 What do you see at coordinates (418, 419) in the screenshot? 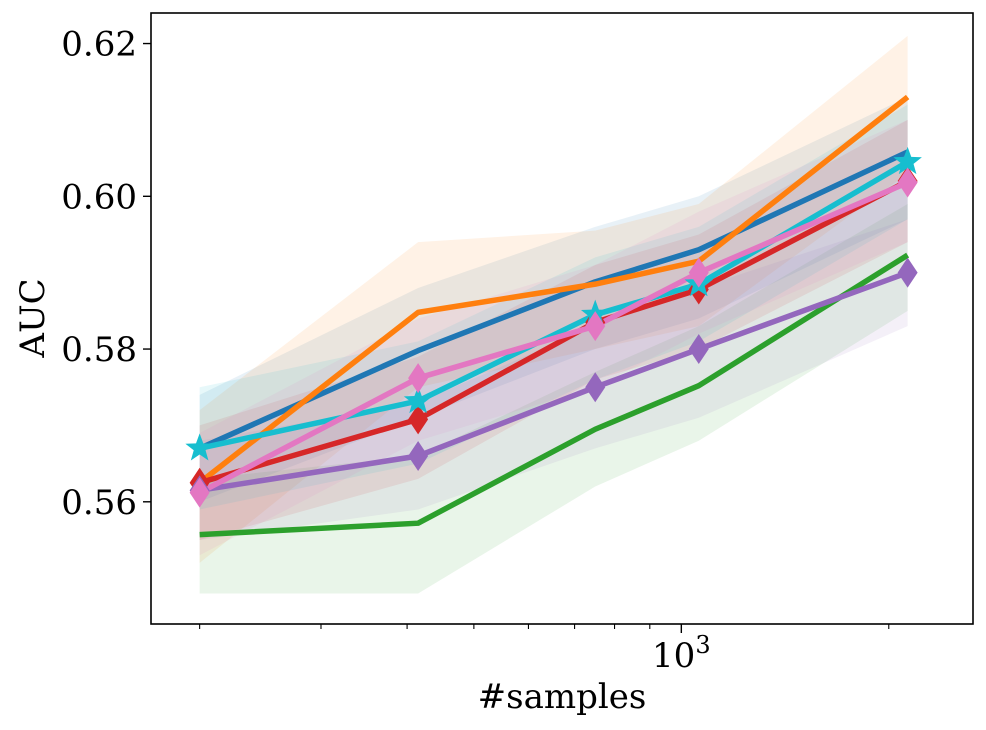
I see `marker-red` at bounding box center [418, 419].